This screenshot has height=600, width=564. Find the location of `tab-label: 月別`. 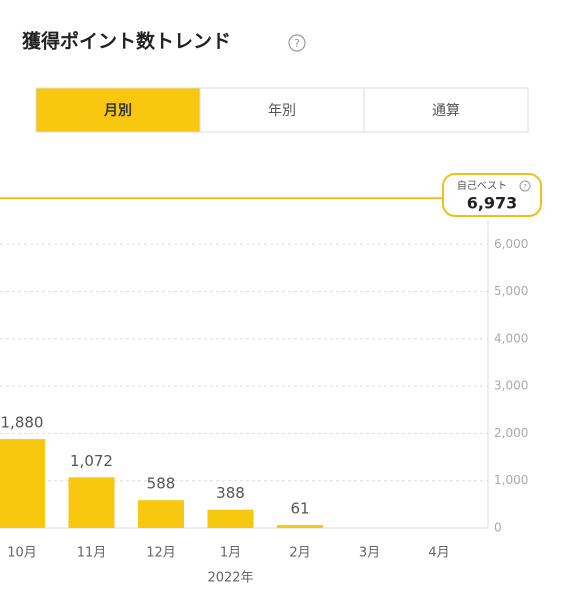

tab-label: 月別 is located at coordinates (117, 111).